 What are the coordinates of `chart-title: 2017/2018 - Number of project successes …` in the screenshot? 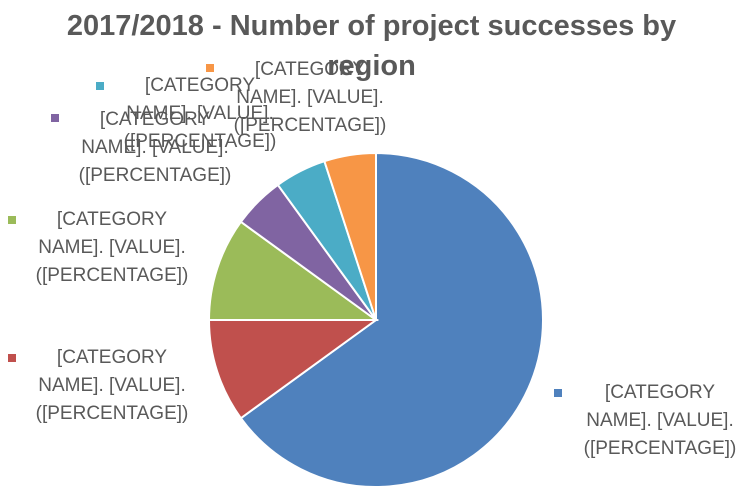 It's located at (371, 46).